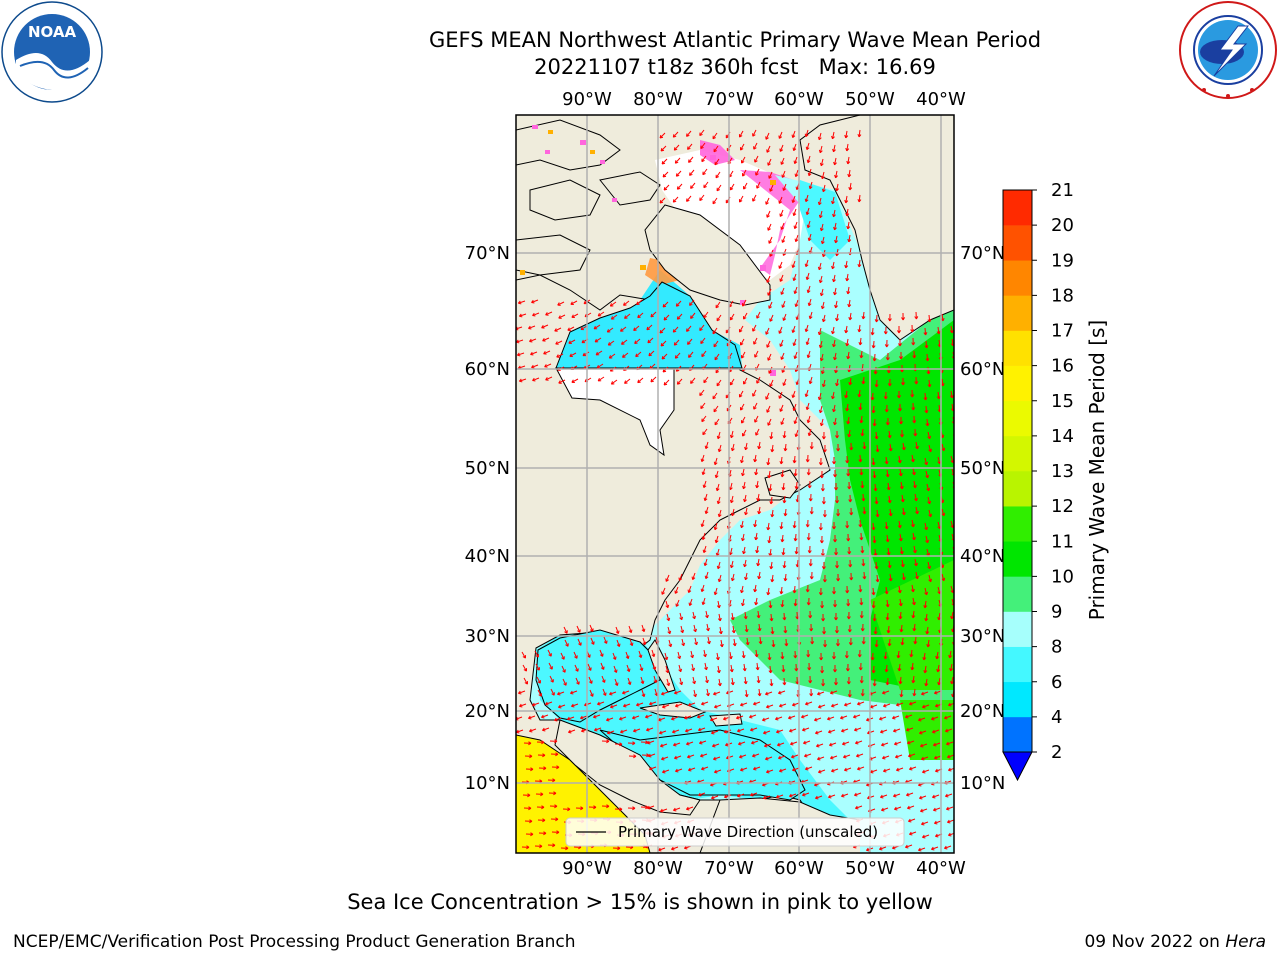 This screenshot has height=960, width=1280. What do you see at coordinates (870, 99) in the screenshot?
I see `lon-label: 50°W` at bounding box center [870, 99].